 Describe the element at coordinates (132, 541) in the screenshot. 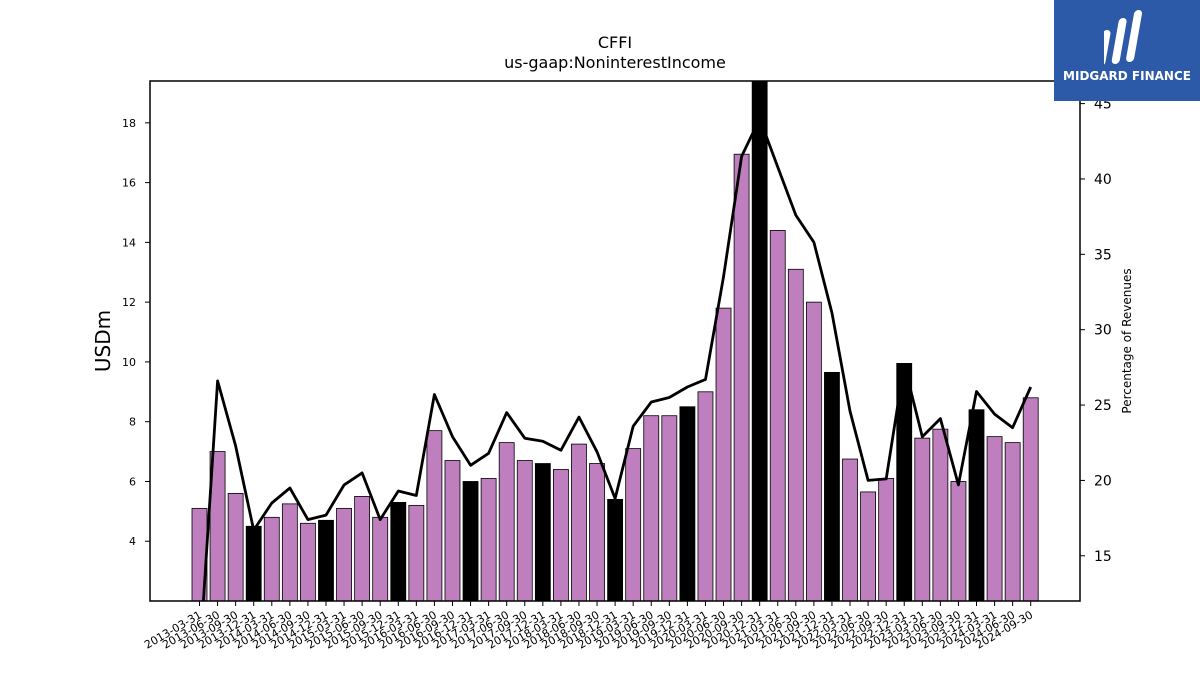

I see `y-tick-label: 4` at that location.